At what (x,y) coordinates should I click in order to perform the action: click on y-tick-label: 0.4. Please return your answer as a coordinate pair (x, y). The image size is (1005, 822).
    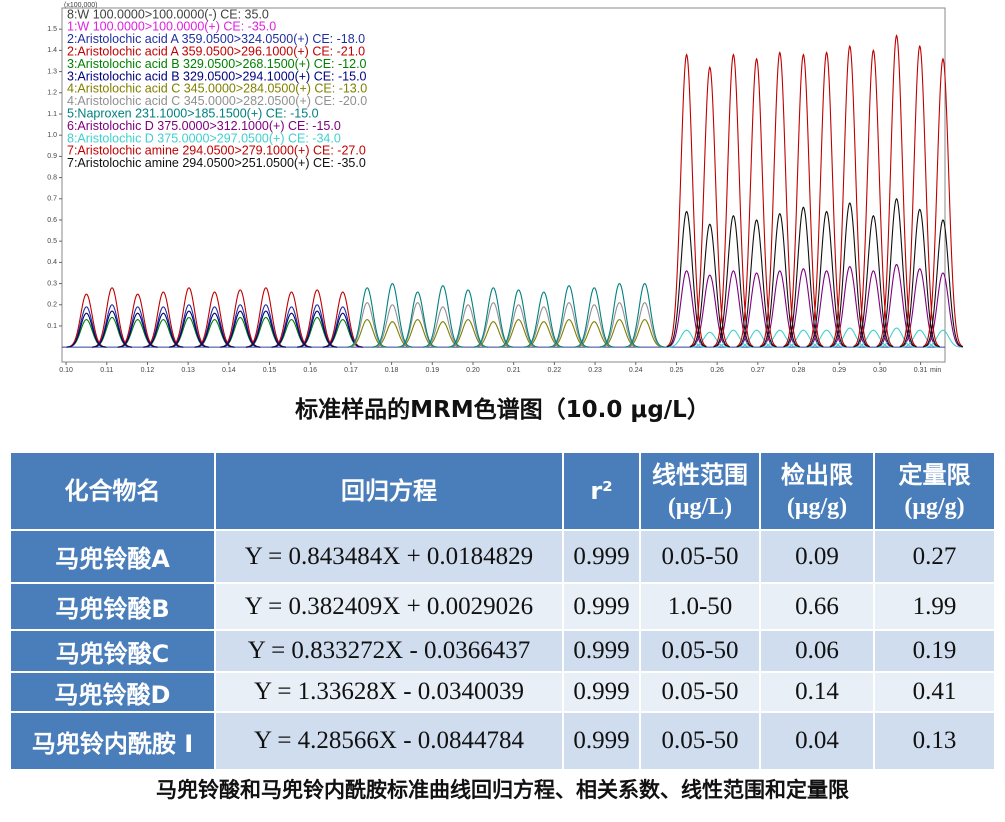
    Looking at the image, I should click on (52, 262).